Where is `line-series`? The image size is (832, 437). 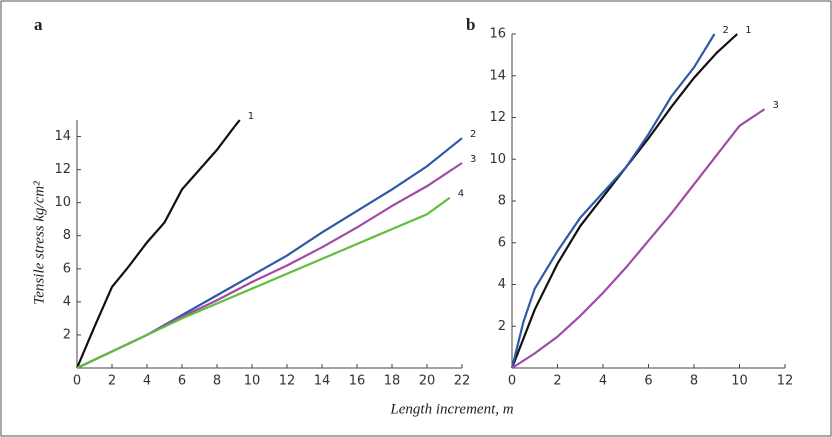
line-series is located at coordinates (158, 244).